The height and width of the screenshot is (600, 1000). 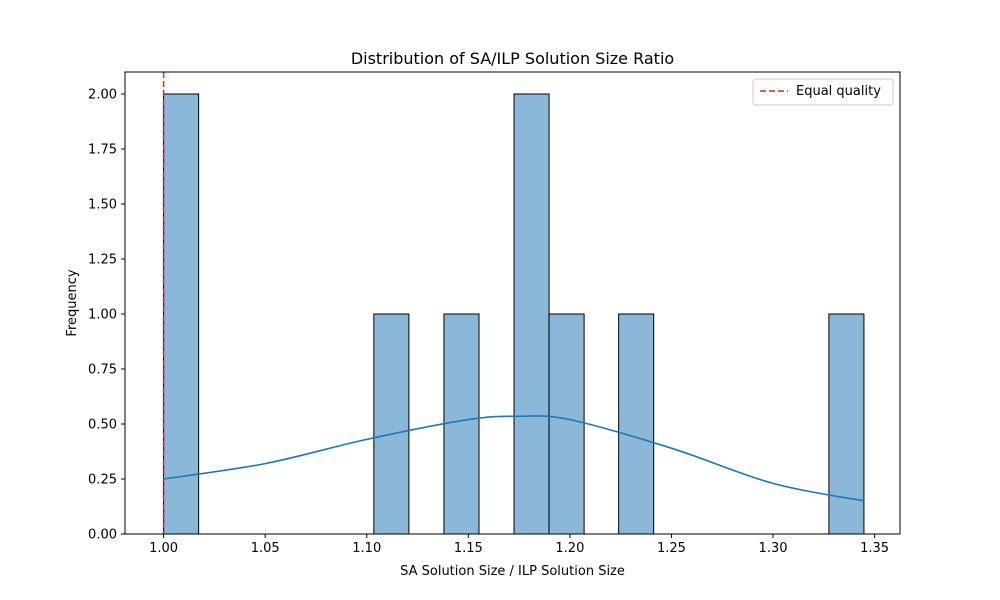 I want to click on kde-curve, so click(x=514, y=458).